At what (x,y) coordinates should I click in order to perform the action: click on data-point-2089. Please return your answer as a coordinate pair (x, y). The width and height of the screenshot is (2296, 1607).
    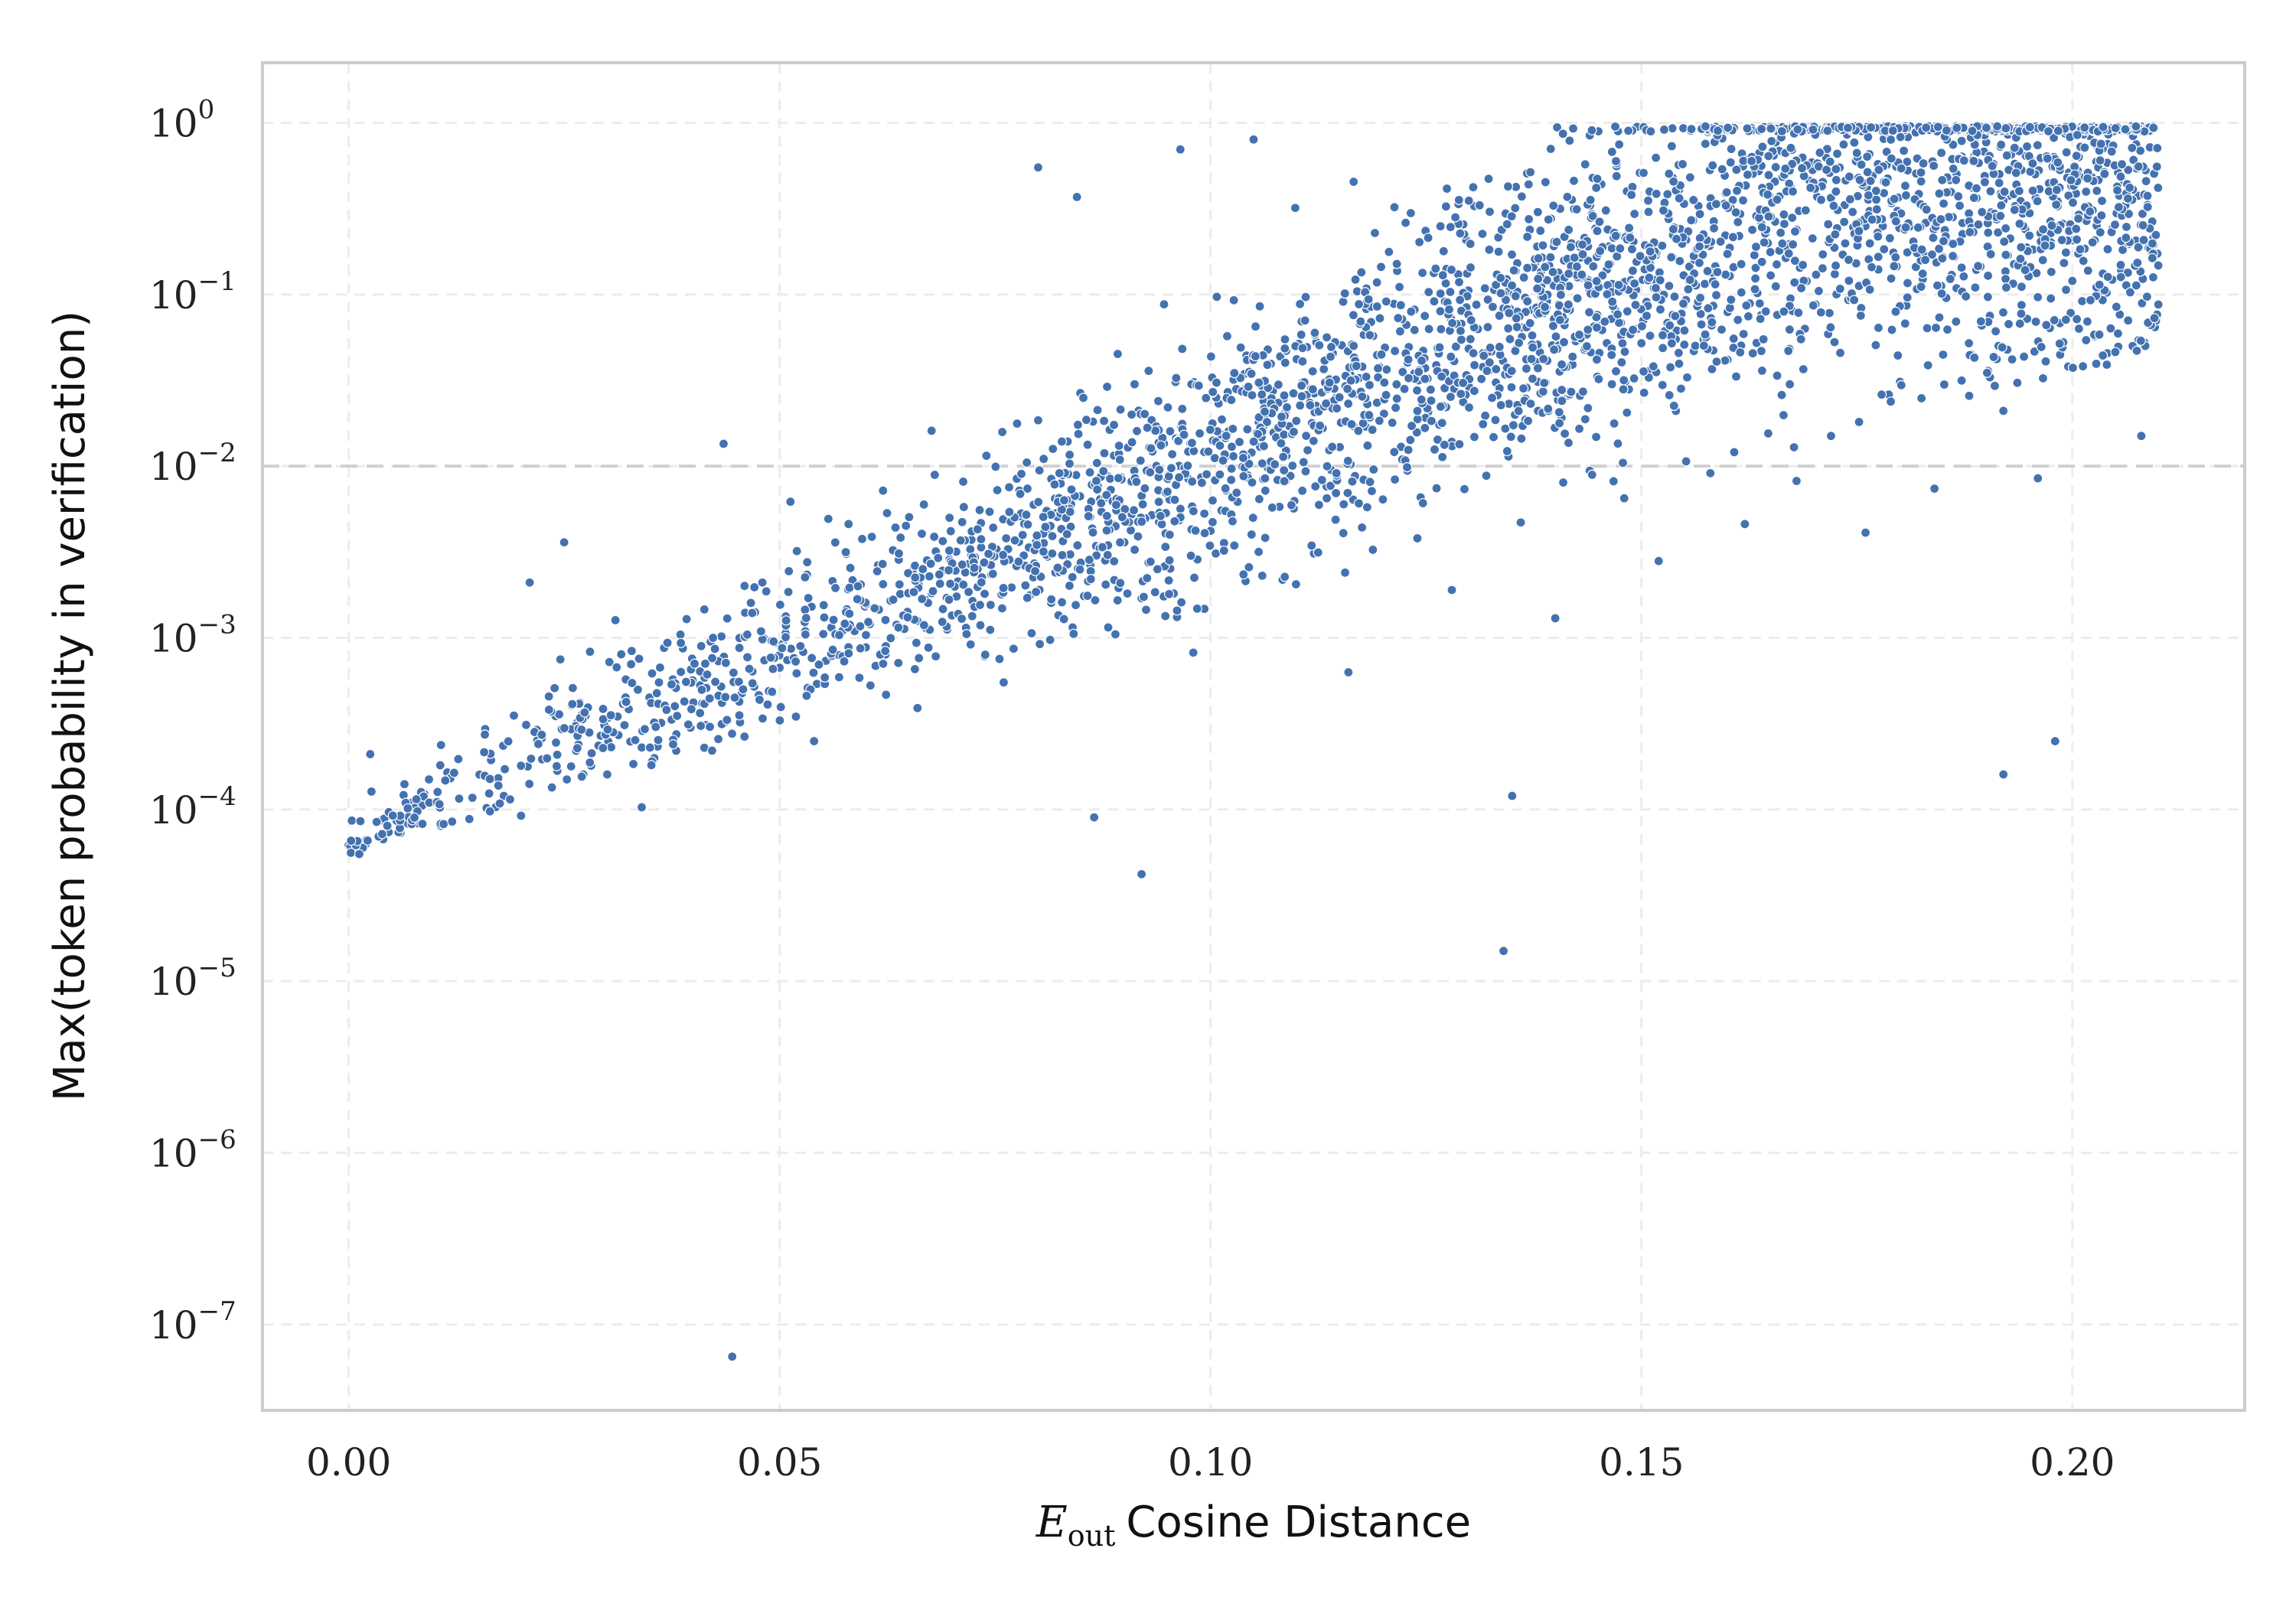
    Looking at the image, I should click on (714, 649).